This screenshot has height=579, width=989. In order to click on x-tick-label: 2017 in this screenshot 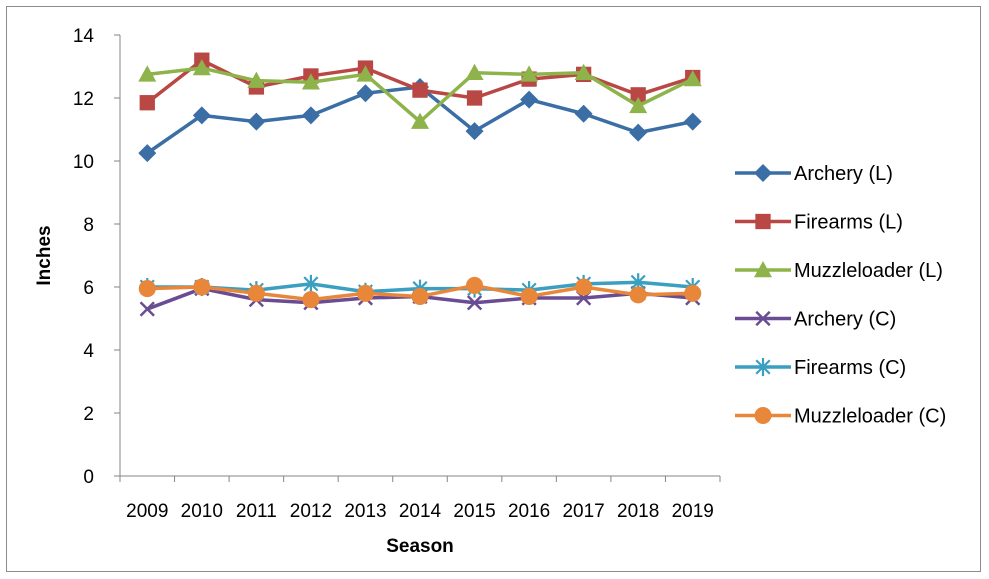, I will do `click(583, 511)`.